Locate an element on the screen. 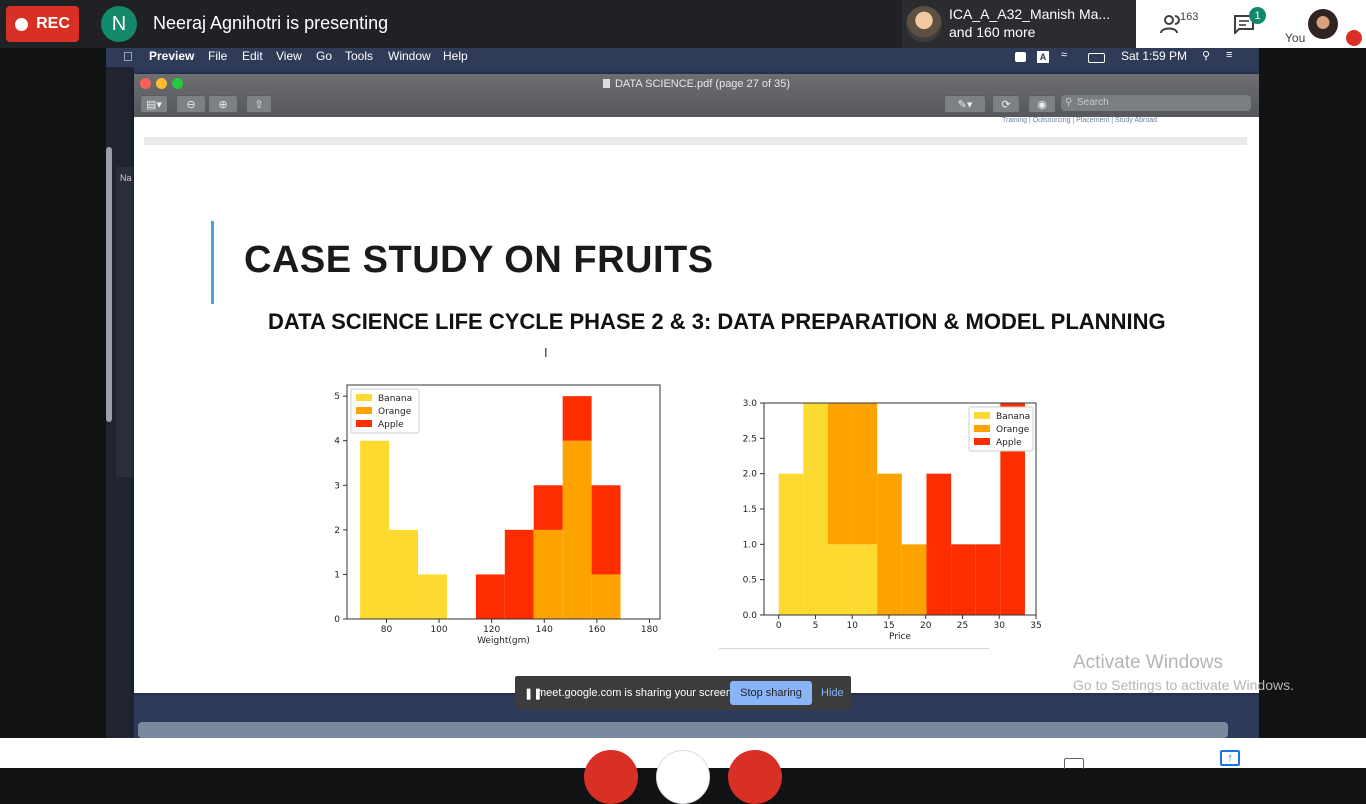  x-tick-label: 100 is located at coordinates (438, 630).